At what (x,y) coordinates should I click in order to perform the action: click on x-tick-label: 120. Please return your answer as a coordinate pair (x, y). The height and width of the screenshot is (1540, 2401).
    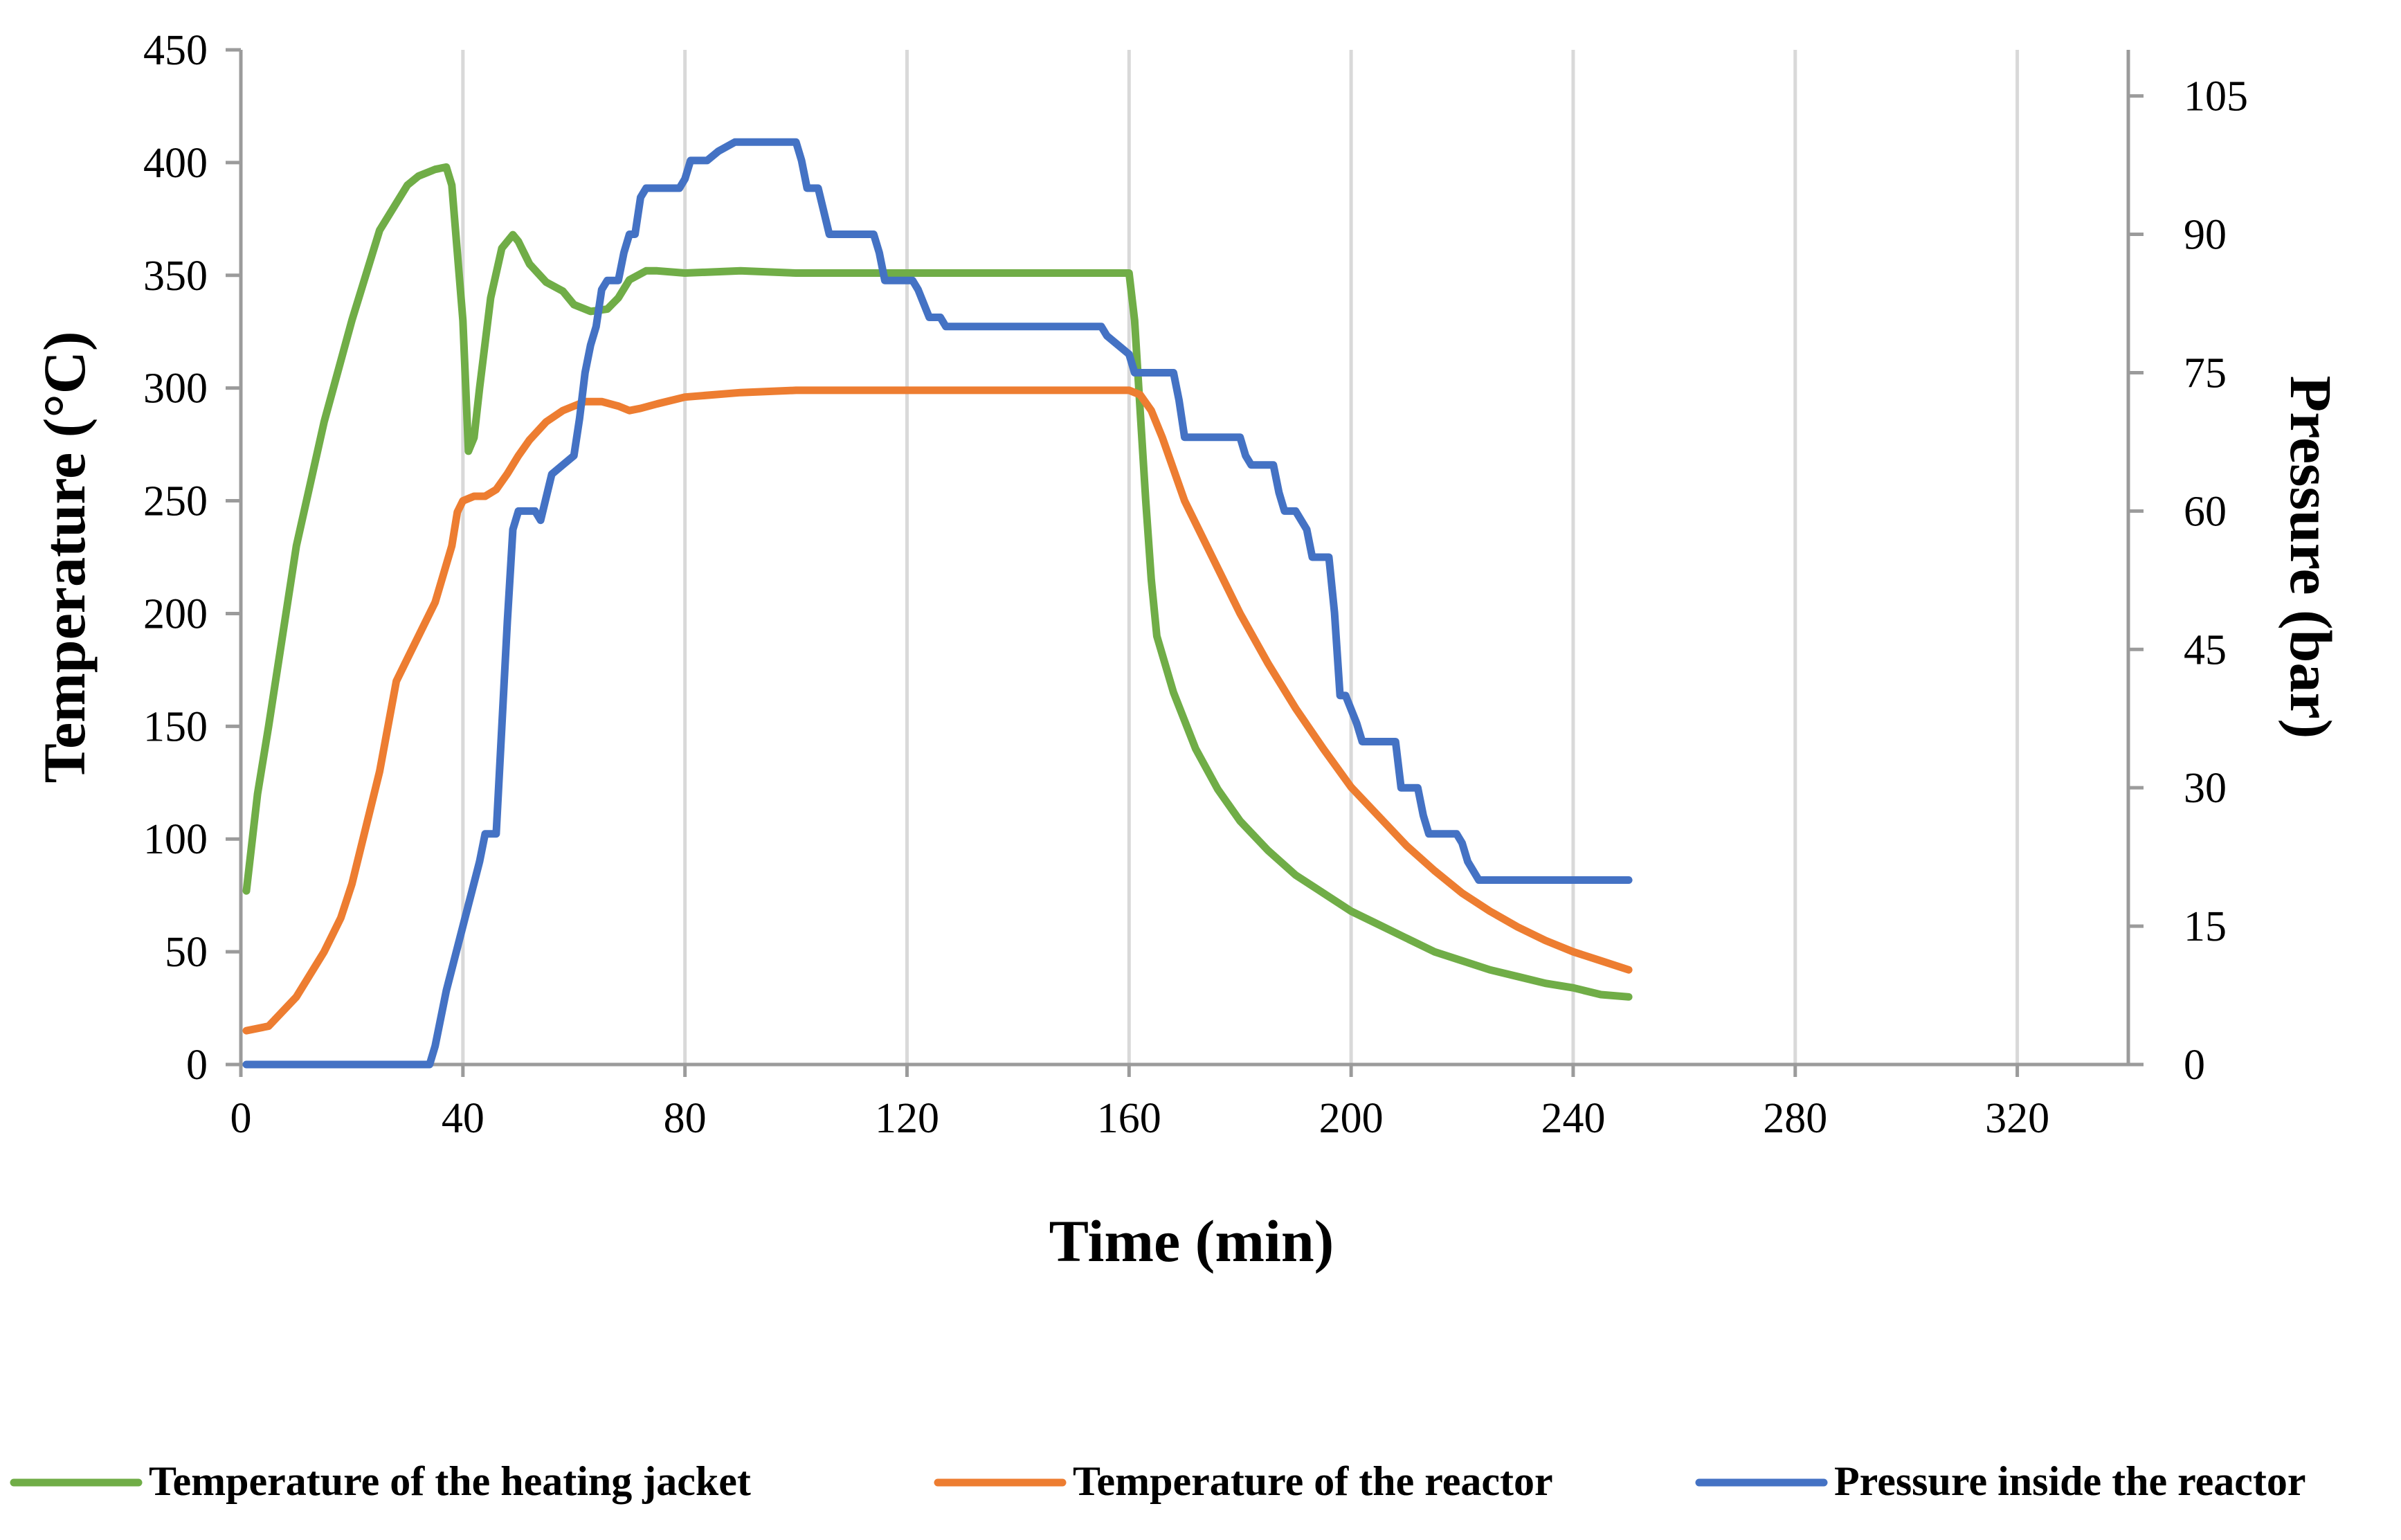
    Looking at the image, I should click on (907, 1118).